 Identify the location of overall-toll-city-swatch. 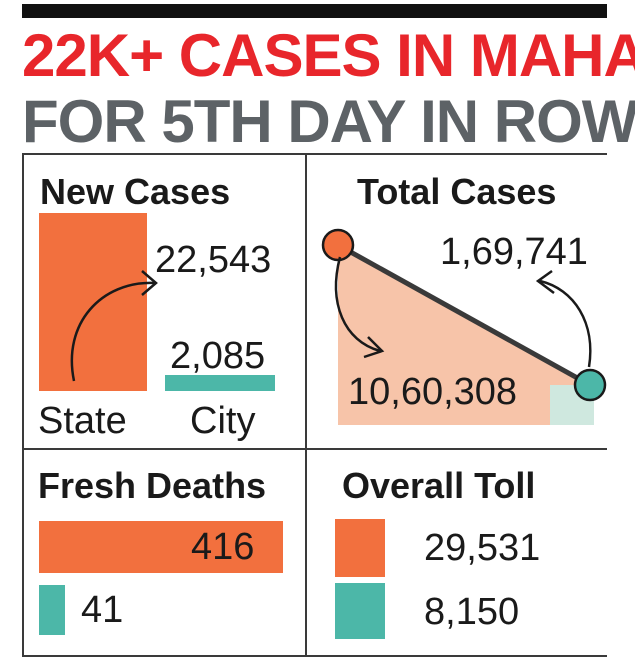
(360, 611).